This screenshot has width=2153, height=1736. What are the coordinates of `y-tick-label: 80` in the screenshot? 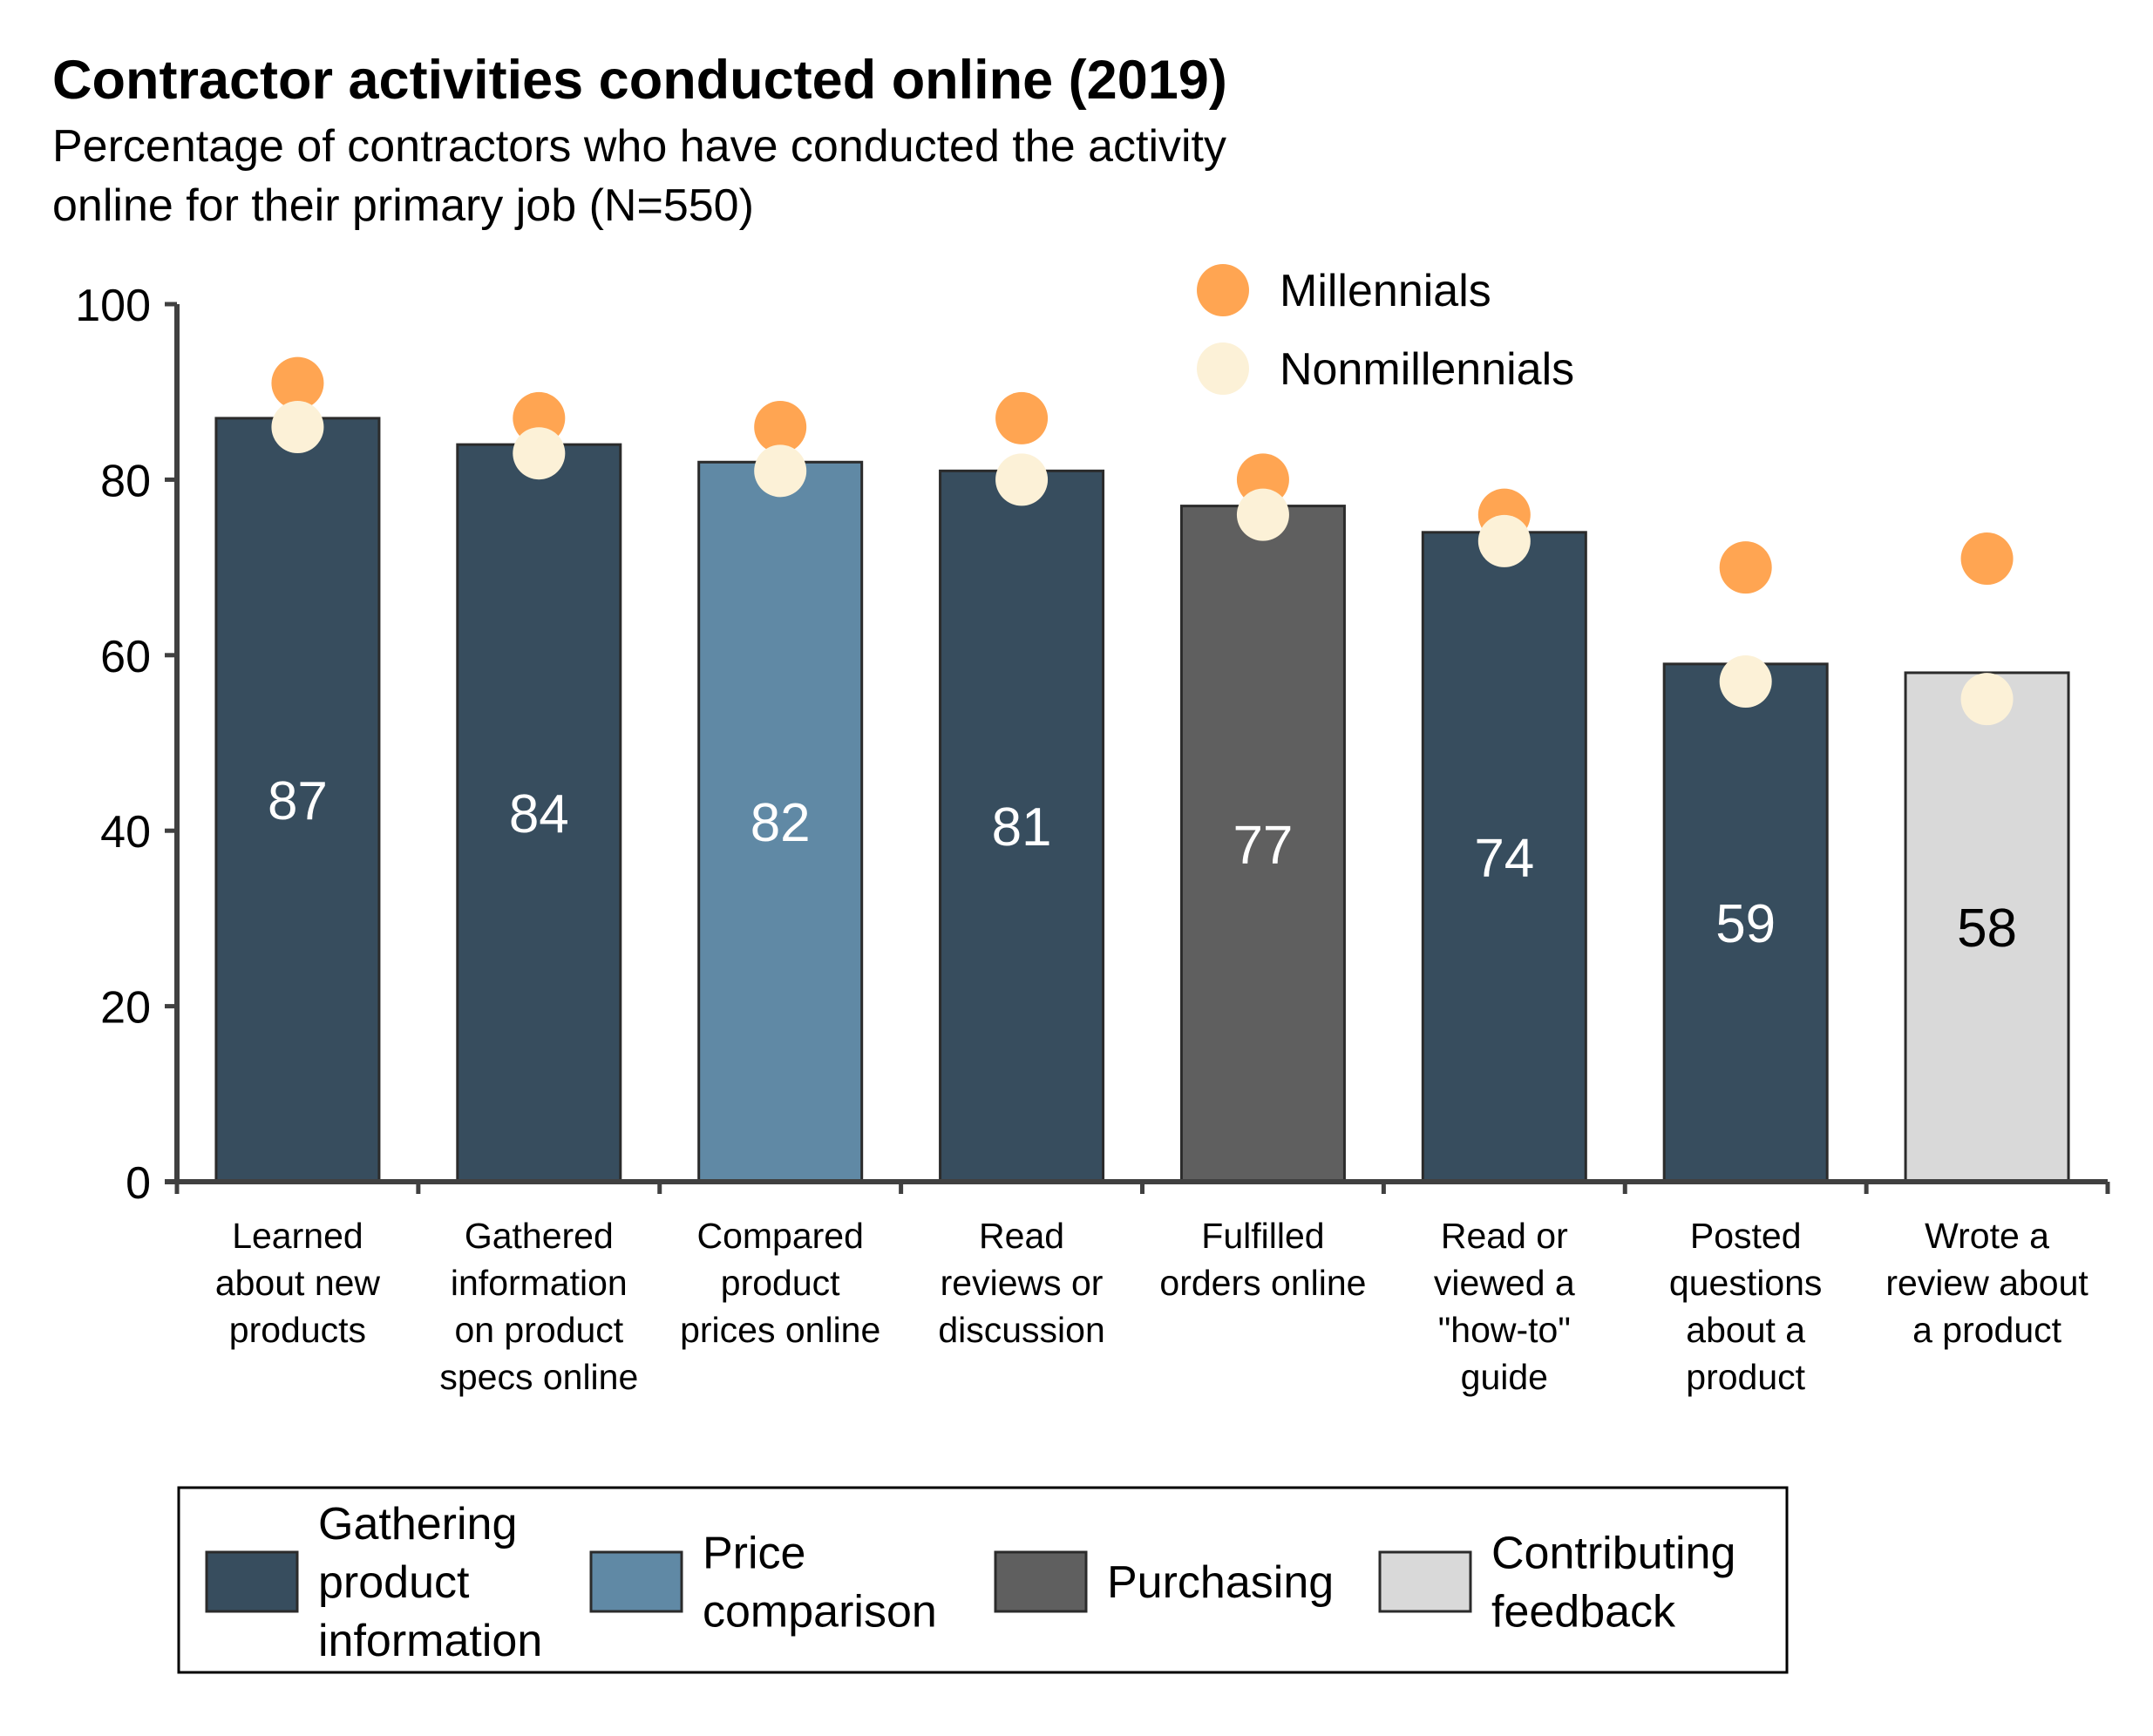 It's located at (125, 481).